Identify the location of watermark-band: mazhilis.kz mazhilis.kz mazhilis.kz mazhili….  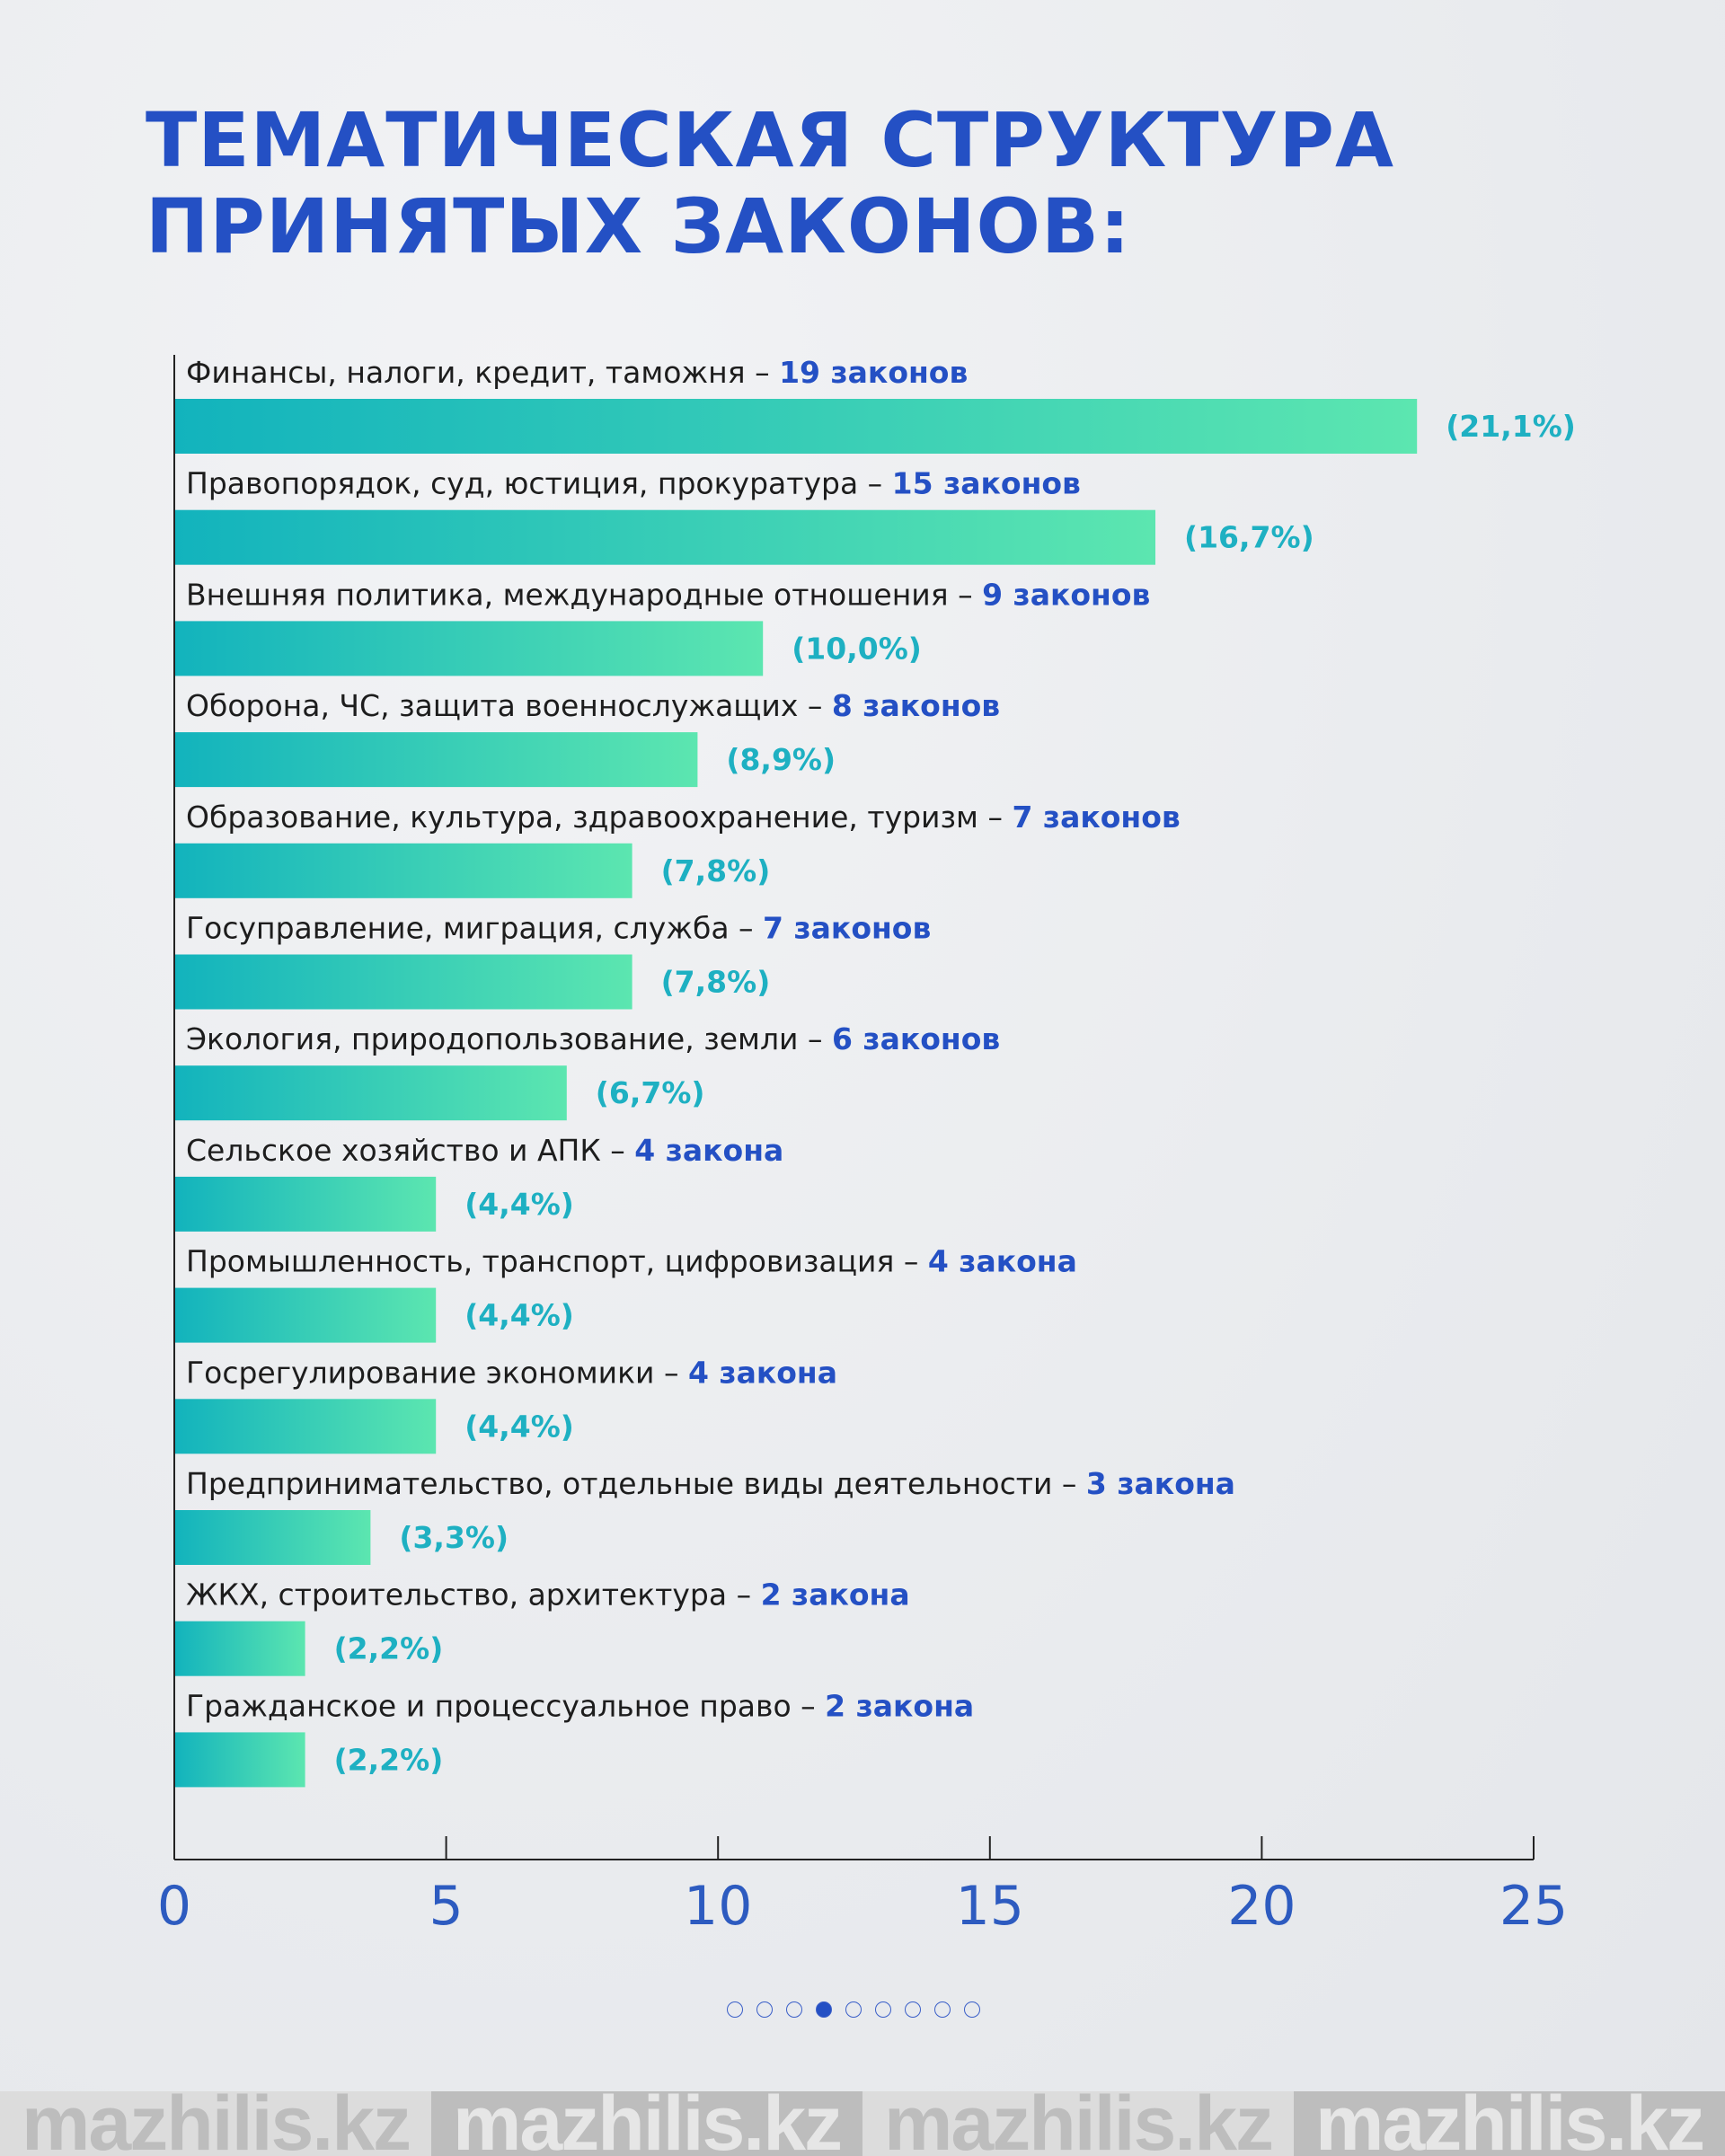
(862, 2123).